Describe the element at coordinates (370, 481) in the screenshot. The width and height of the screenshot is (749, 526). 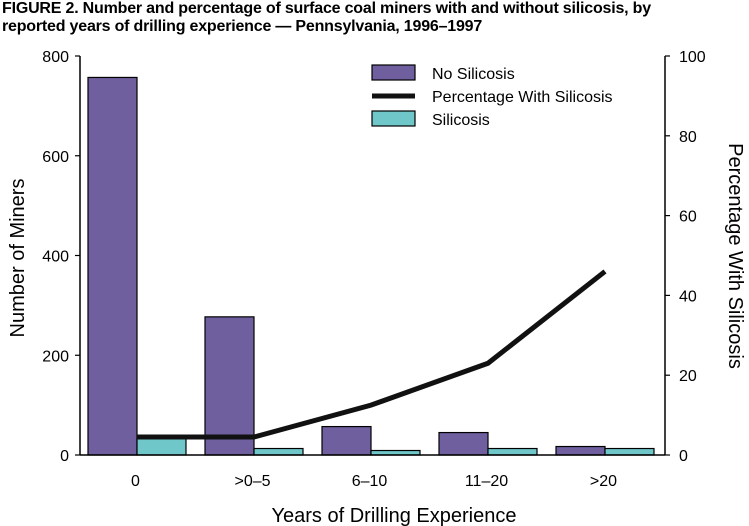
I see `x-tick-label-2: 6–10` at that location.